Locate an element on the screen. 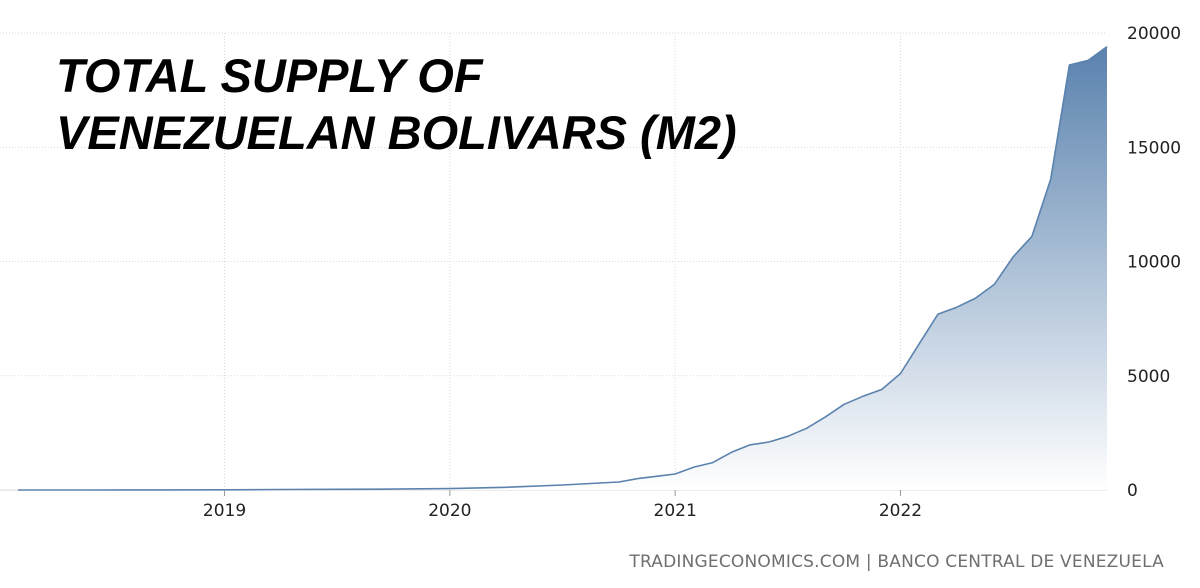  x-tick-label: 2021 is located at coordinates (675, 511).